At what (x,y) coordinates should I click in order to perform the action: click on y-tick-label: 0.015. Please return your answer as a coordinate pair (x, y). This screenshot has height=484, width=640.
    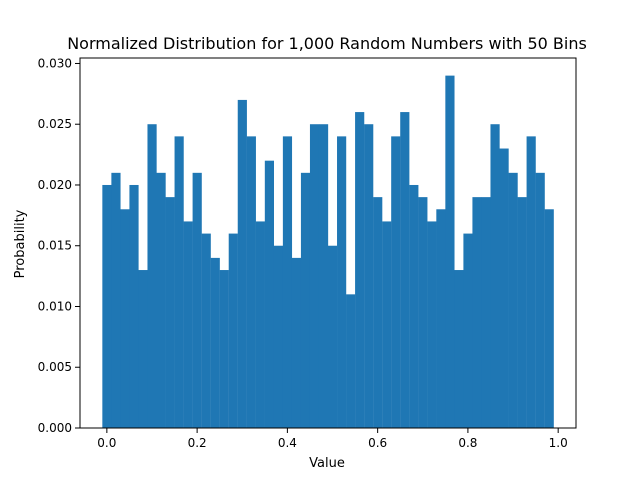
    Looking at the image, I should click on (55, 246).